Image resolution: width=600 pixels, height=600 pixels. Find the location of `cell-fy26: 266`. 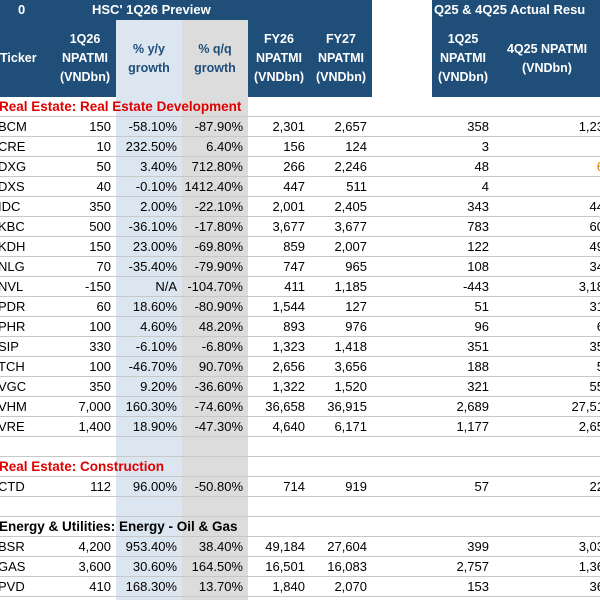

cell-fy26: 266 is located at coordinates (294, 166).